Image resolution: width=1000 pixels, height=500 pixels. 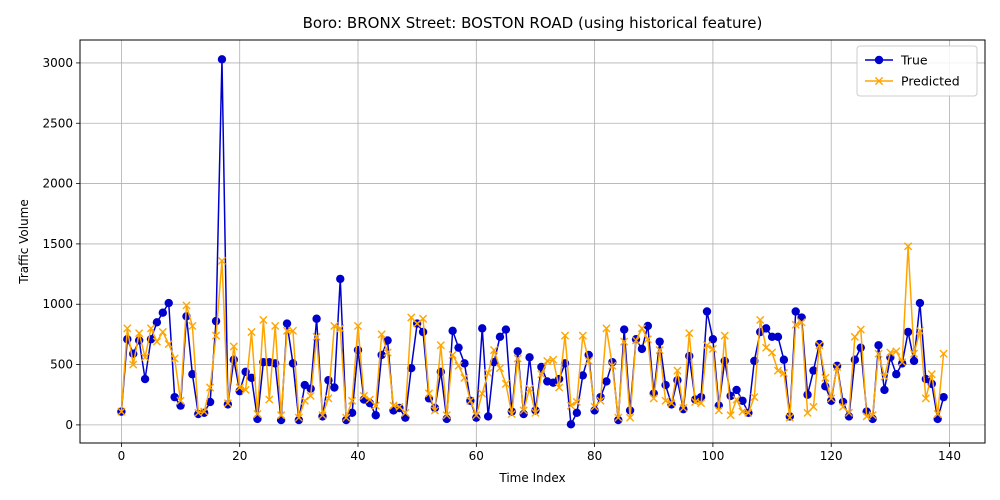 I want to click on x-tick-label: 100, so click(x=712, y=456).